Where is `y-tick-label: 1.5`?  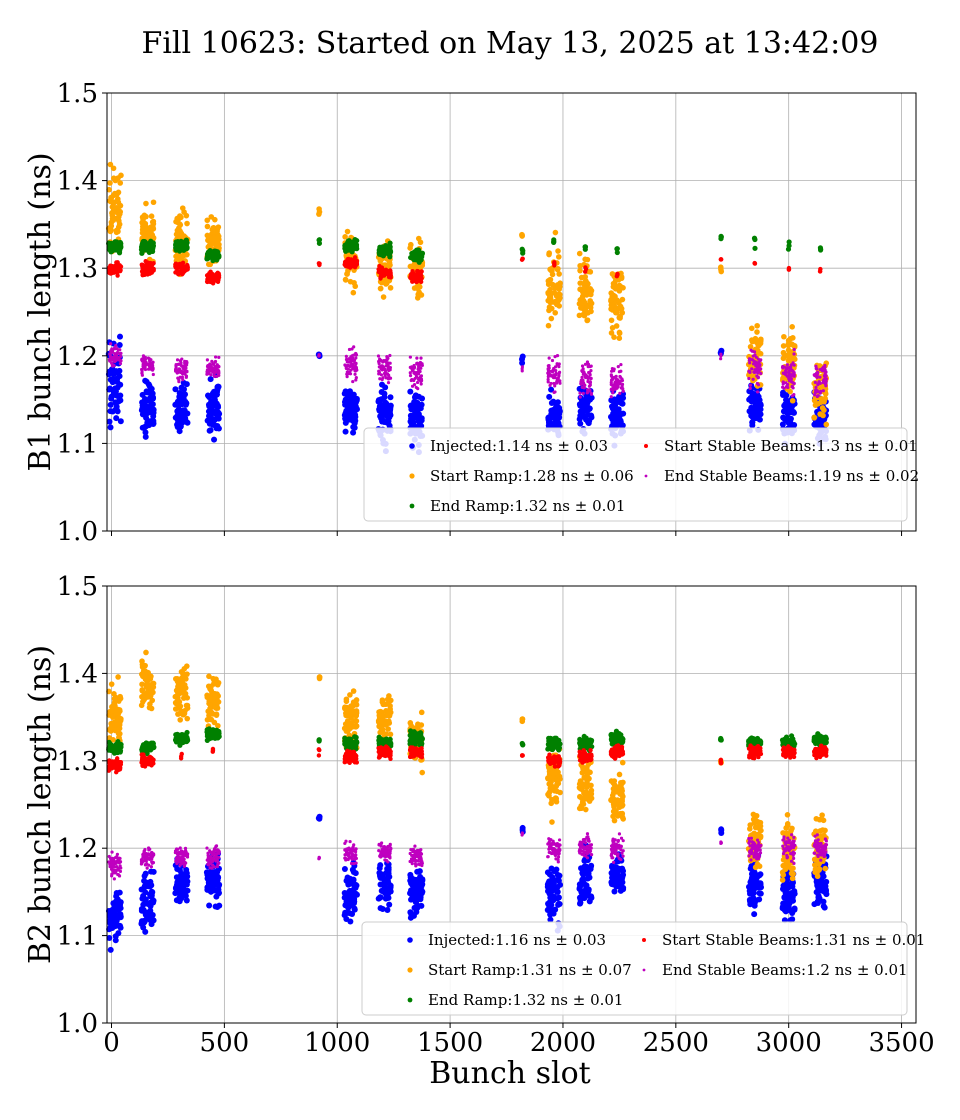
y-tick-label: 1.5 is located at coordinates (77, 94).